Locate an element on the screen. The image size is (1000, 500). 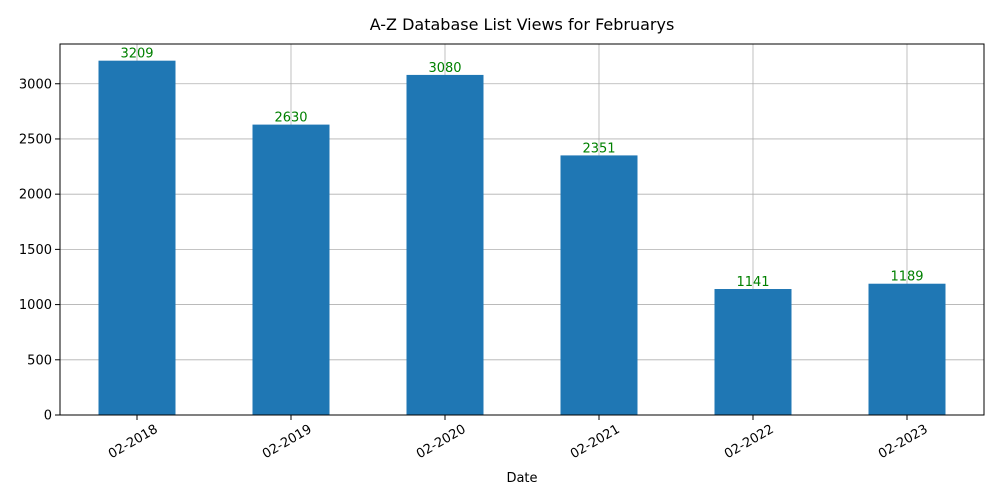
y-axis: 0 500 1000 1500 2000 2500 3000 is located at coordinates (39, 250).